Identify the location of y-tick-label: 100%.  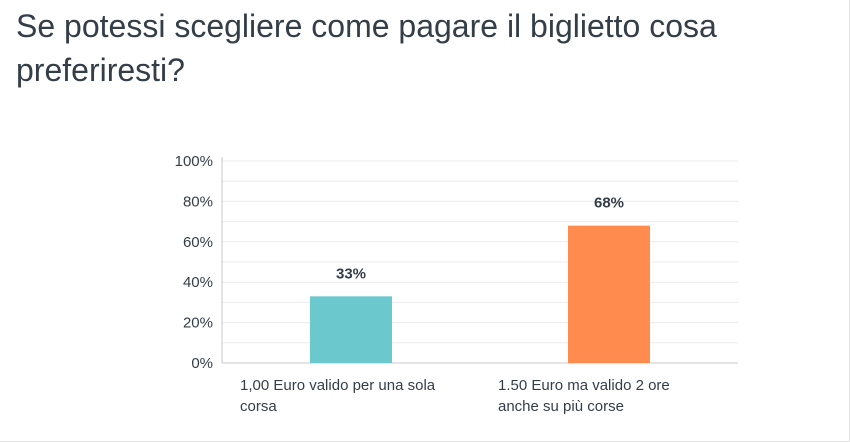
(194, 161).